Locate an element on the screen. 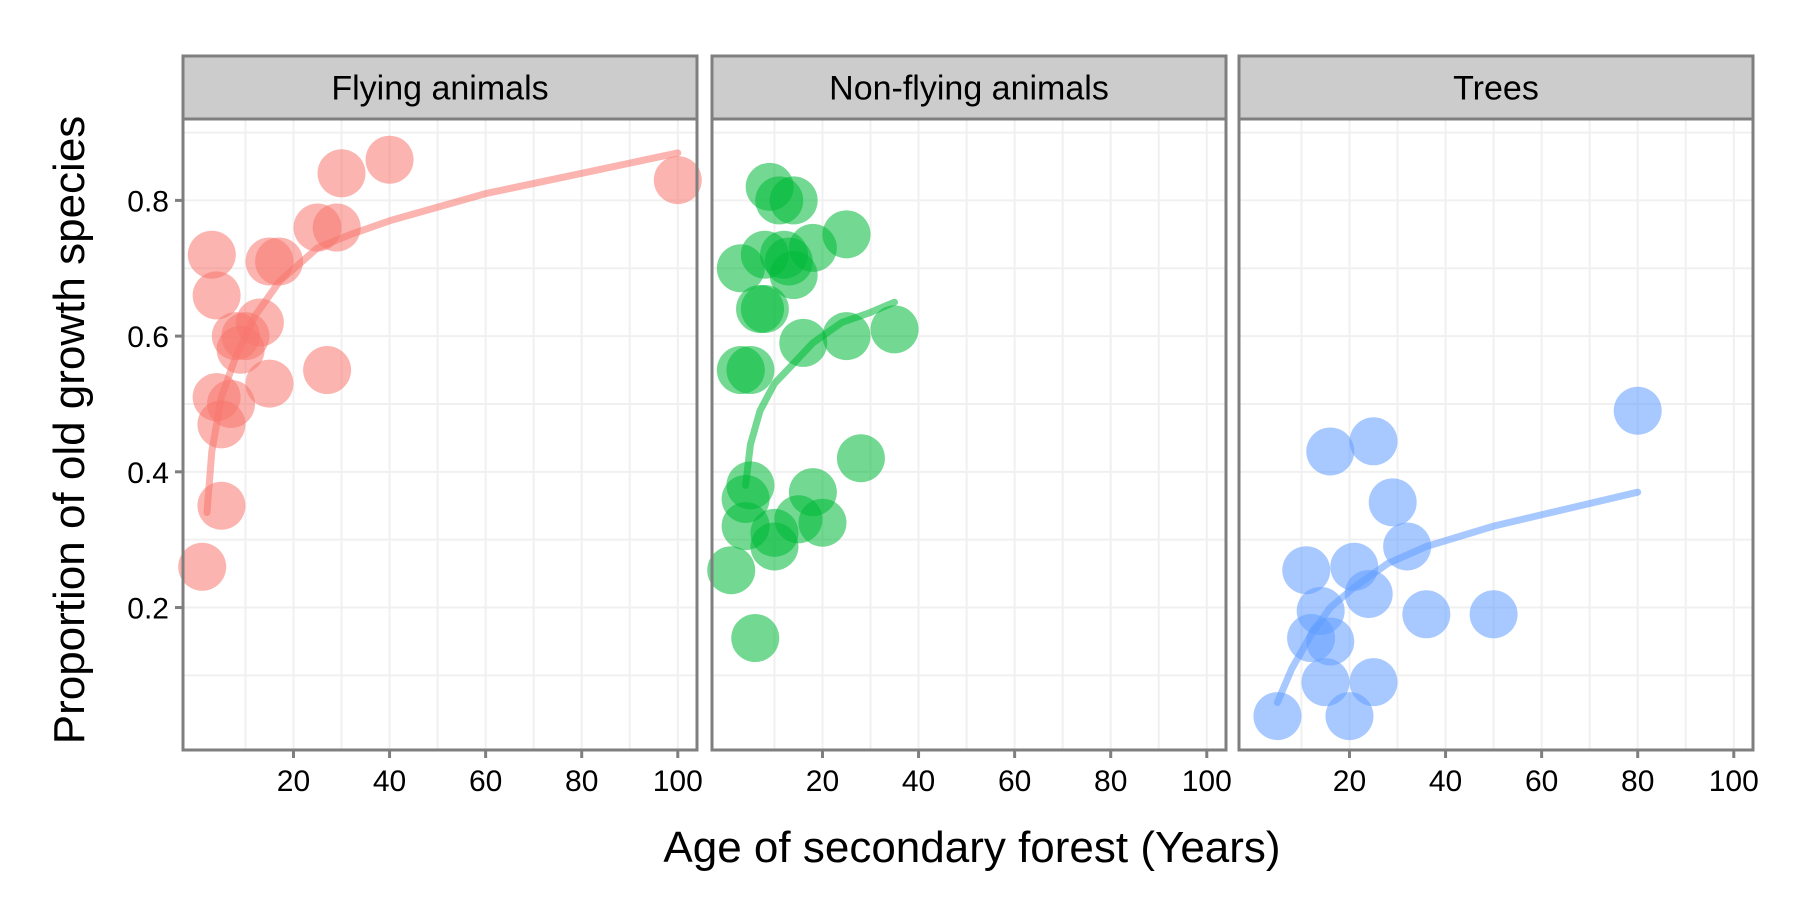  panel-title: Non-flying animals is located at coordinates (969, 89).